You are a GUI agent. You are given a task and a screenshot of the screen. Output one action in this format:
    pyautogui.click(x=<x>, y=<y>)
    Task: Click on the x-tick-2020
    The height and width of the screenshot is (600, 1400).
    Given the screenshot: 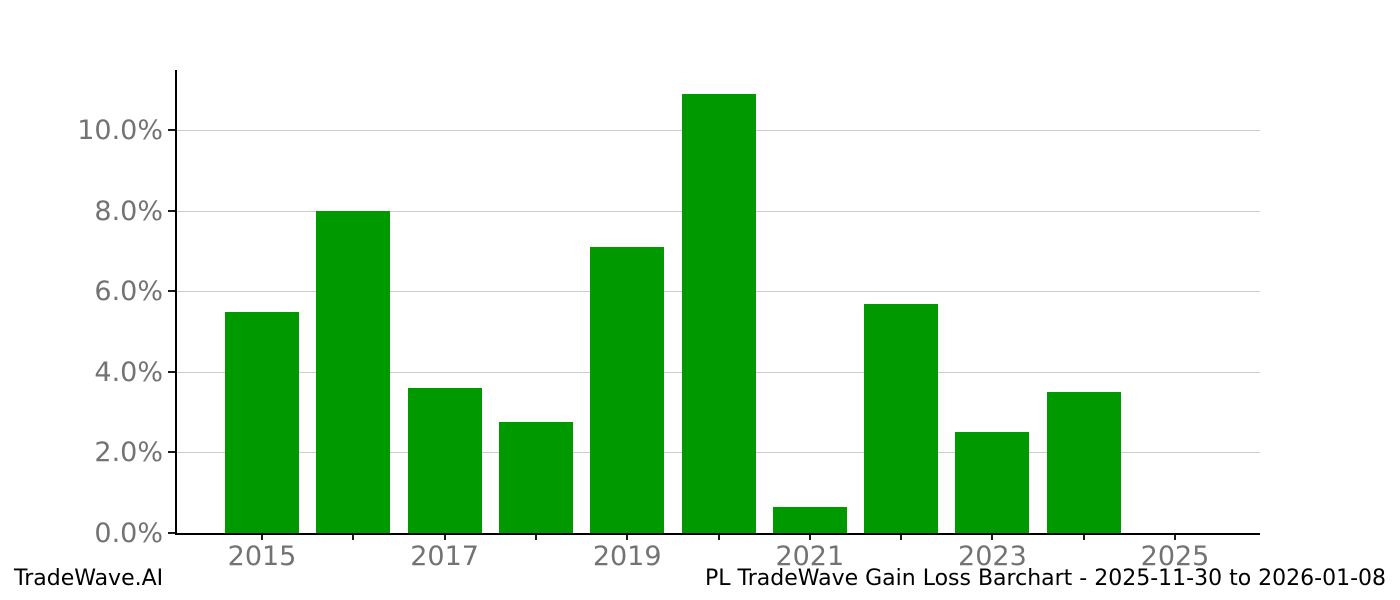 What is the action you would take?
    pyautogui.click(x=718, y=536)
    